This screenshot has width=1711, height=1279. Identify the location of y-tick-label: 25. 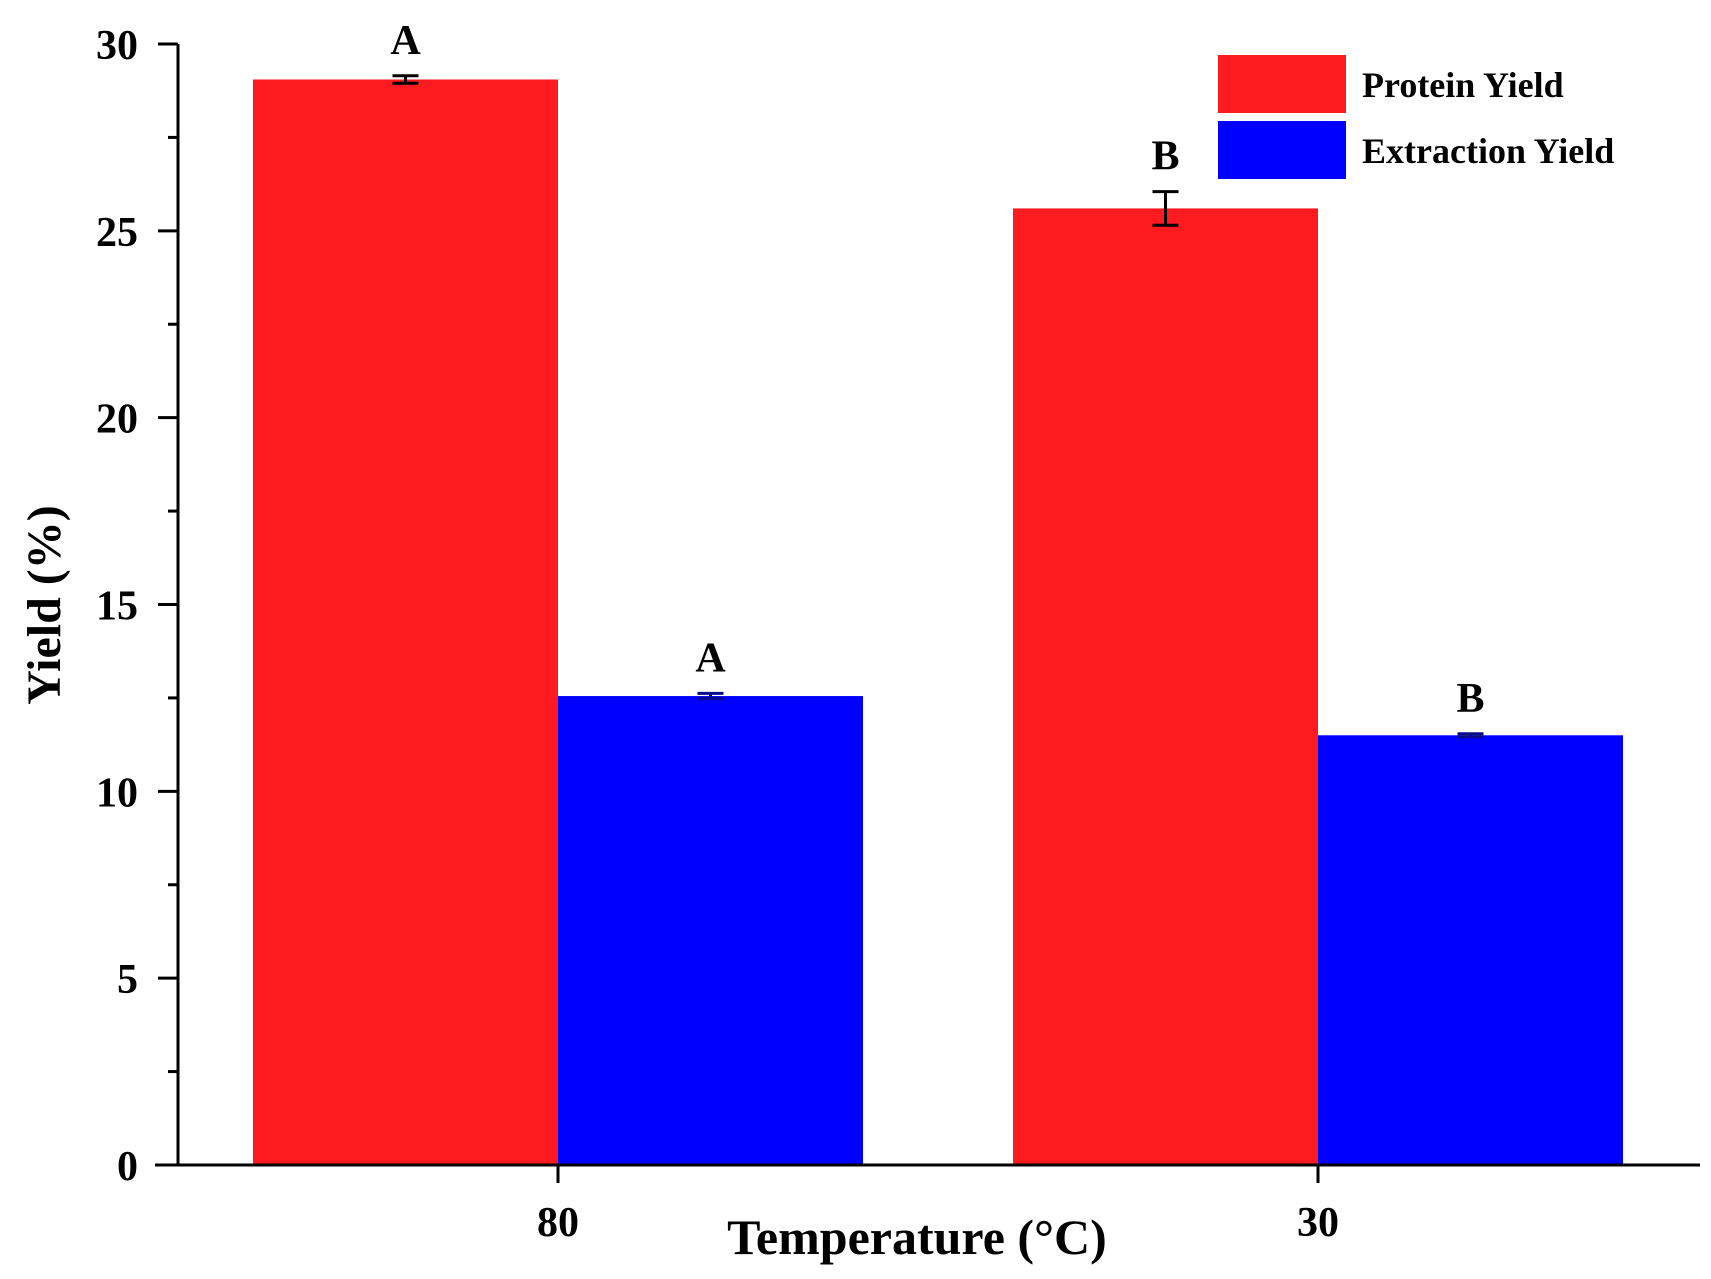
(117, 233).